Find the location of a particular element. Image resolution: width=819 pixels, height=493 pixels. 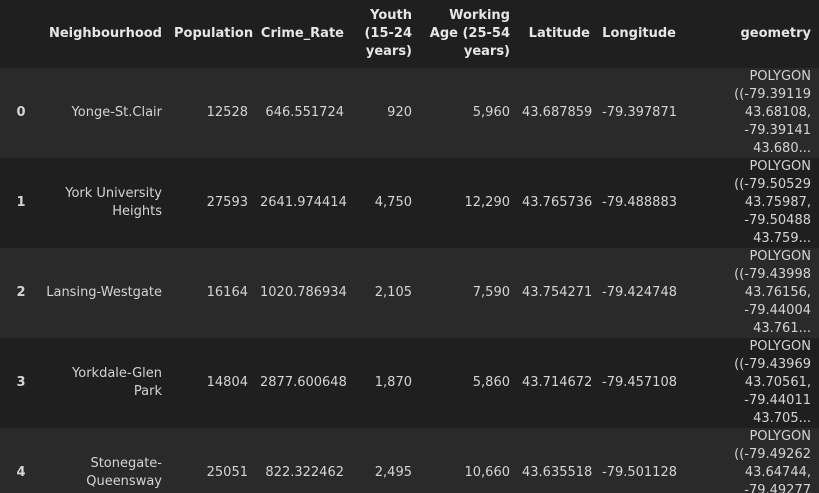

cell-geometry-line: 43.75987, is located at coordinates (777, 202).